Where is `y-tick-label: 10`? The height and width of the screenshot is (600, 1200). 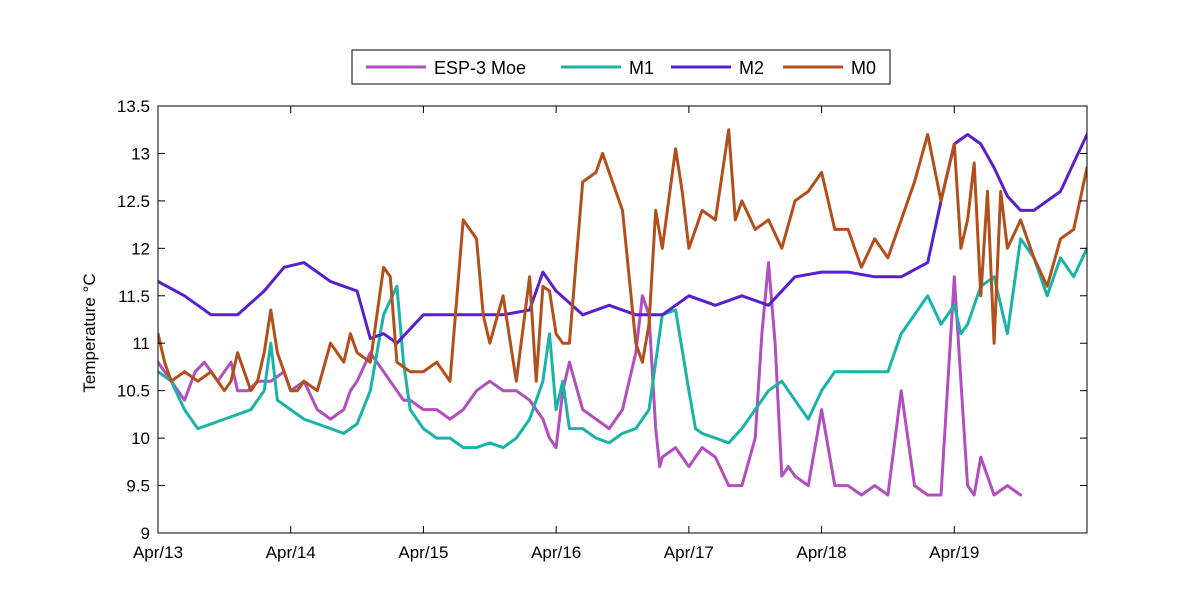
y-tick-label: 10 is located at coordinates (140, 438).